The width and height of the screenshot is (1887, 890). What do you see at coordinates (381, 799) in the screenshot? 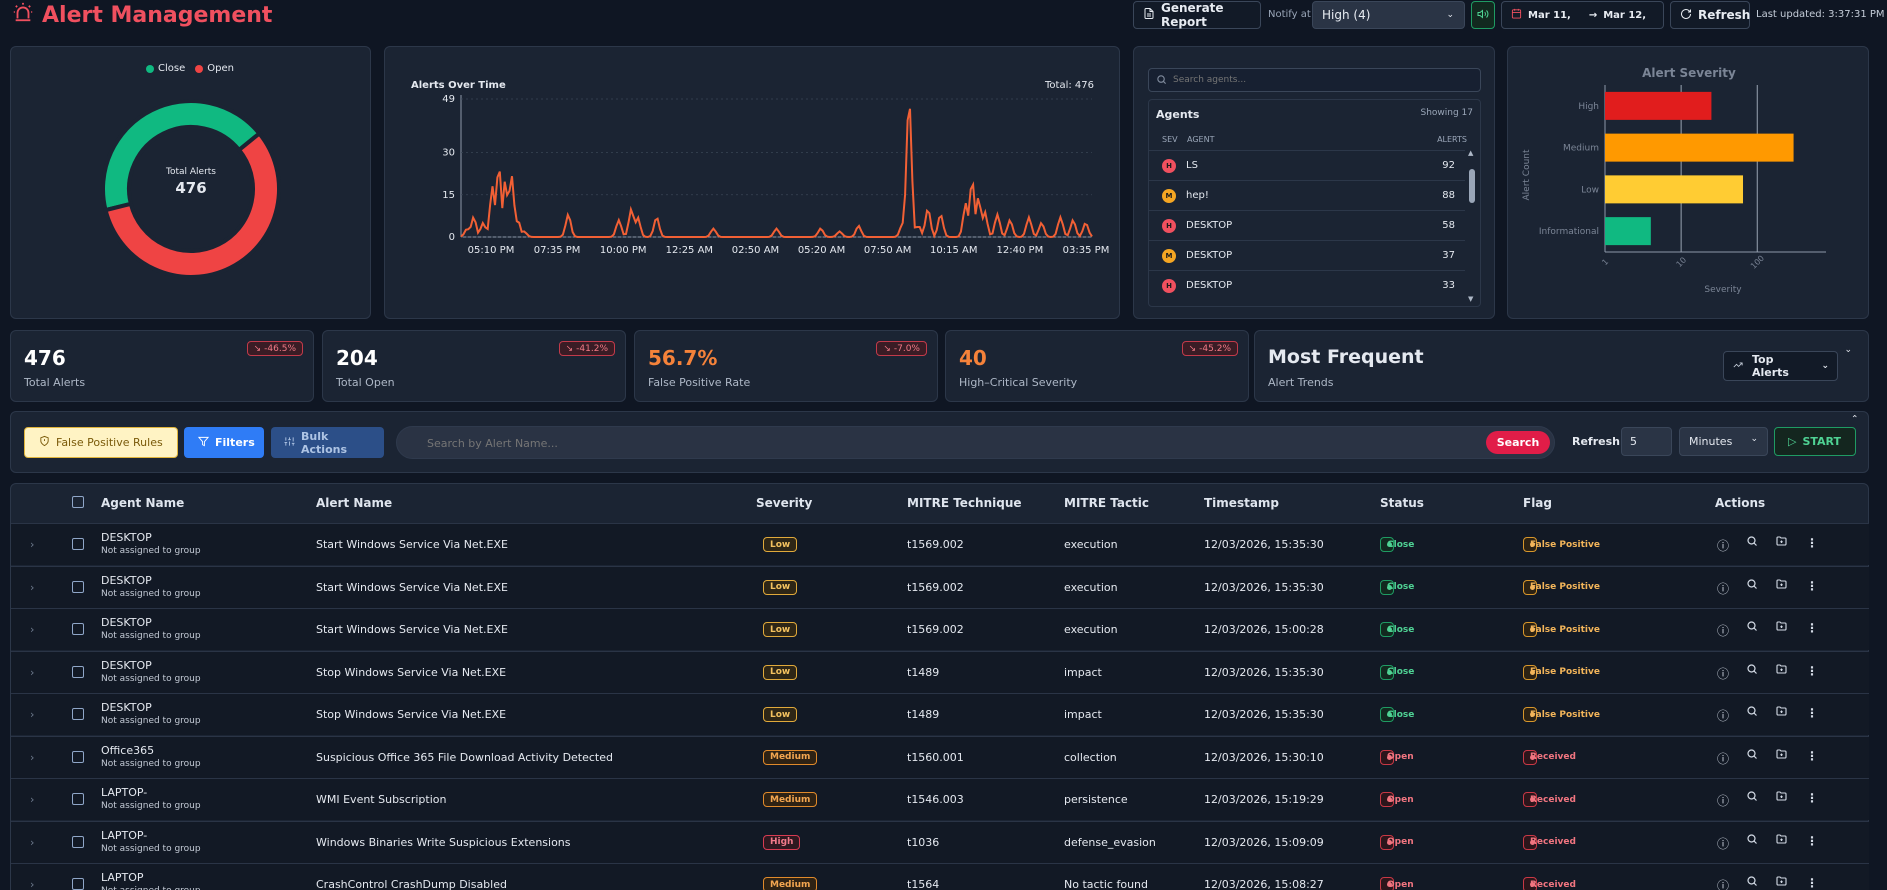
I see `alert-name: WMI Event Subscription` at bounding box center [381, 799].